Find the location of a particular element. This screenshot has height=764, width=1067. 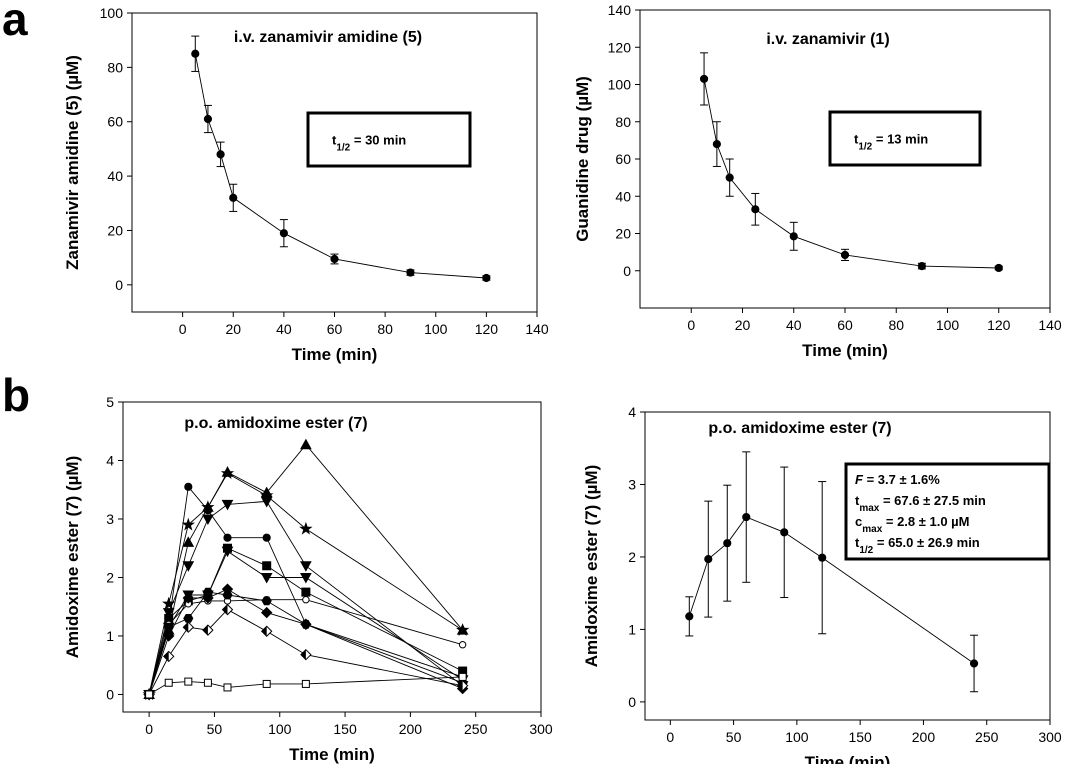

chart-title: p.o. amidoxime ester (7) is located at coordinates (799, 428).